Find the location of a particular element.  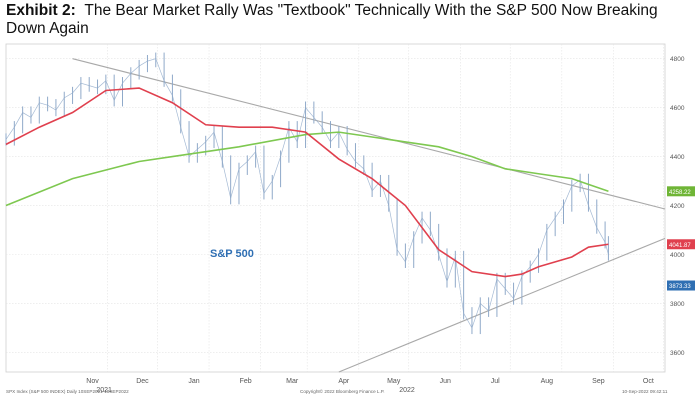

last-value-label: 3873.33 is located at coordinates (680, 287).